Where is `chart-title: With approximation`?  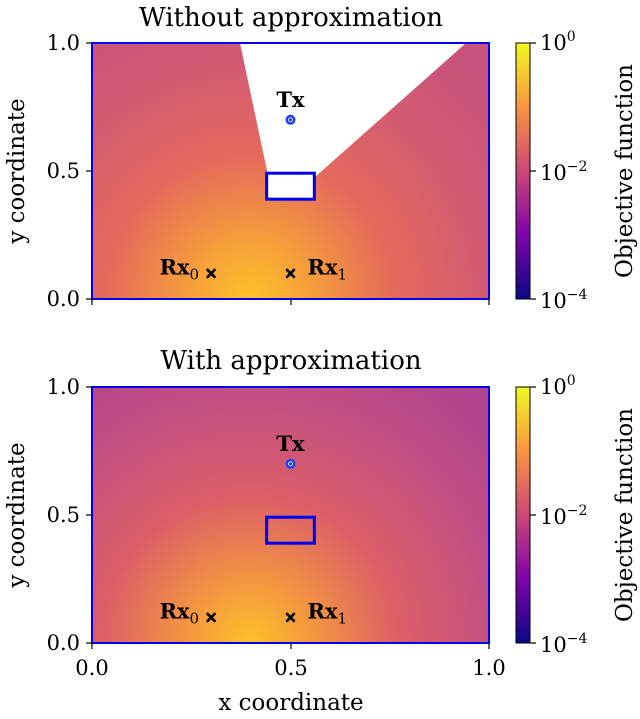 chart-title: With approximation is located at coordinates (290, 361).